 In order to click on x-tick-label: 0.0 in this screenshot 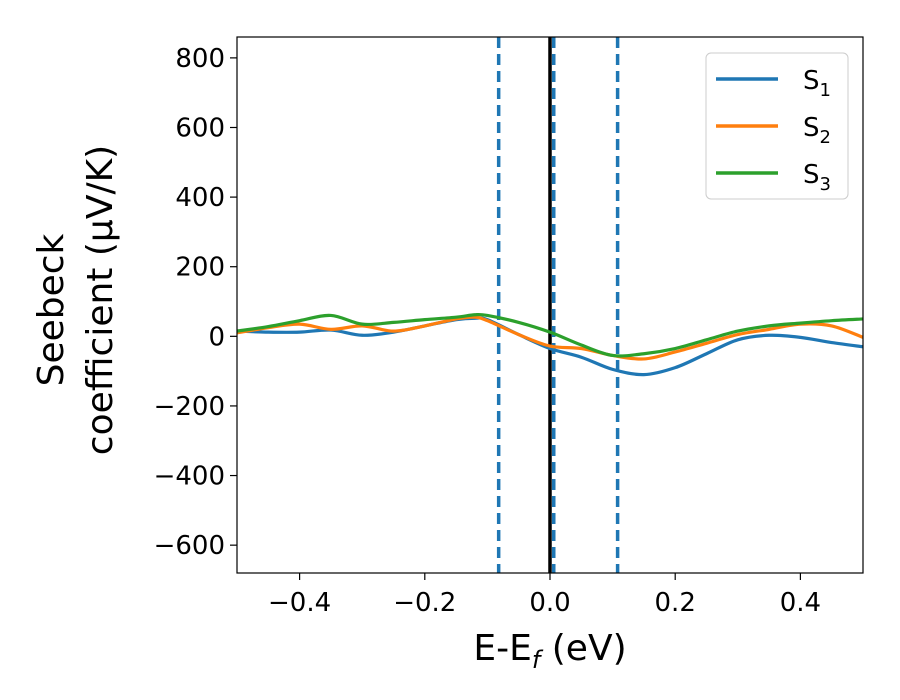, I will do `click(549, 603)`.